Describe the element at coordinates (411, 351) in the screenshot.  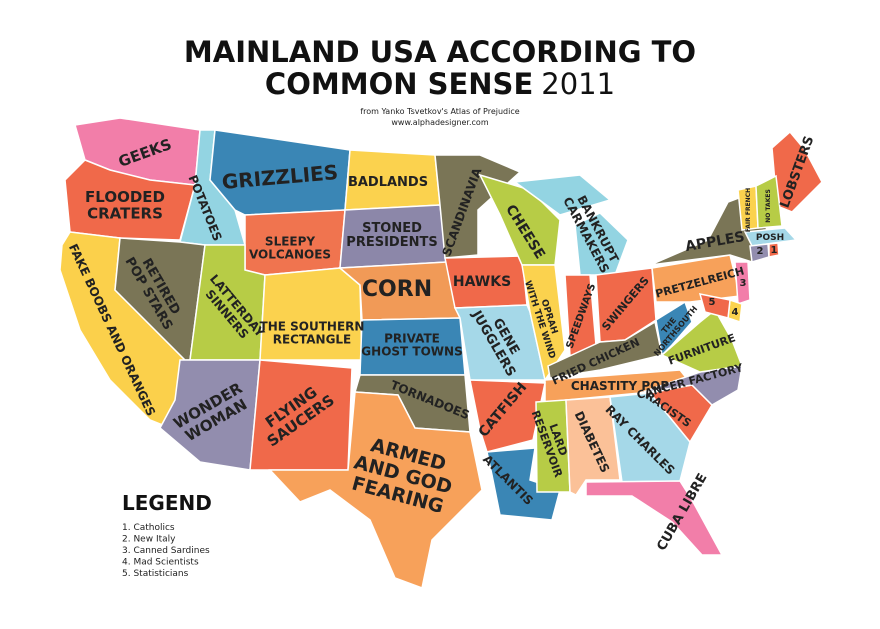
I see `state-label-line: GHOST TOWNS` at that location.